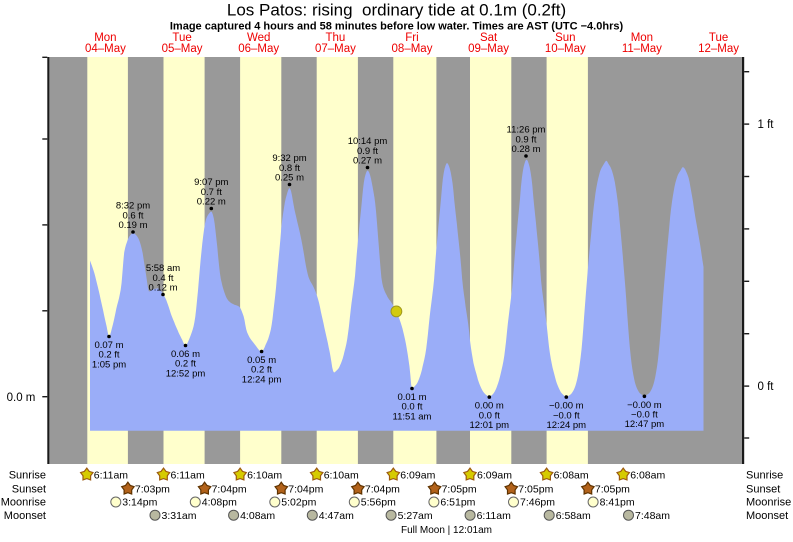 The image size is (793, 542). I want to click on svg-text: 04–May, so click(105, 49).